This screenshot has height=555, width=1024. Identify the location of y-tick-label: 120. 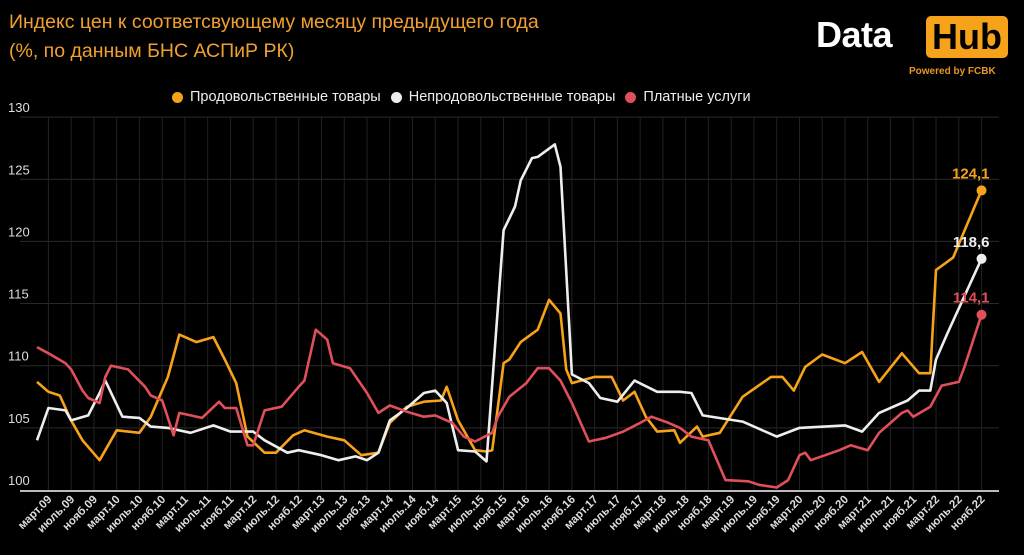
(19, 231).